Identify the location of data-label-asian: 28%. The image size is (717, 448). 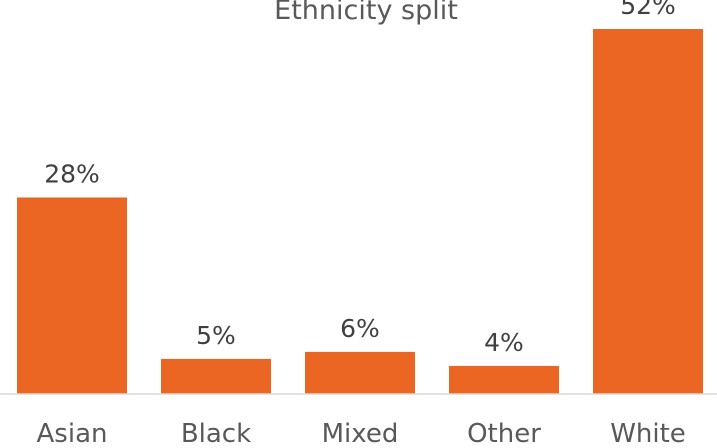
(72, 173).